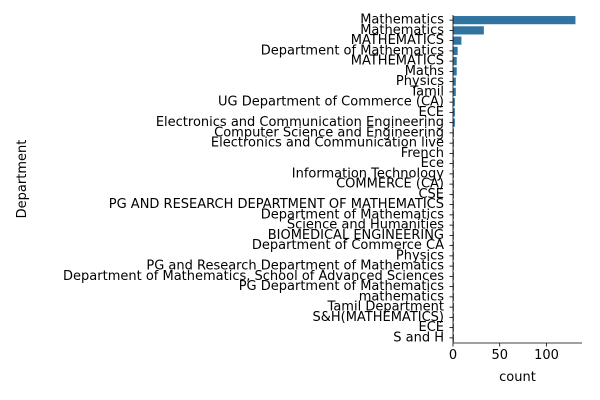 This screenshot has width=600, height=400. What do you see at coordinates (499, 355) in the screenshot?
I see `x-tick-label: 50` at bounding box center [499, 355].